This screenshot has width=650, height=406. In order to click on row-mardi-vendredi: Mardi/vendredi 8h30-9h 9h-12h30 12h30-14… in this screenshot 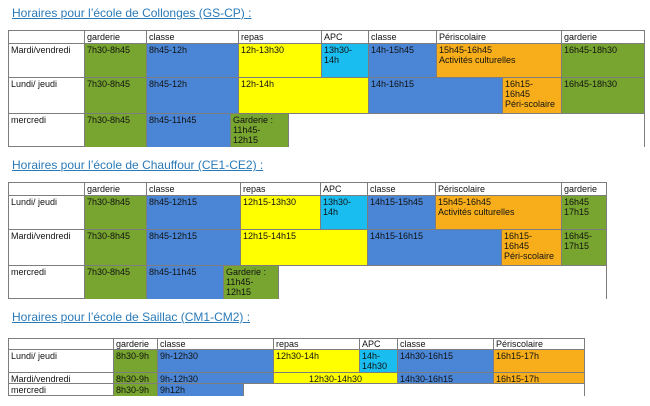, I will do `click(296, 378)`.